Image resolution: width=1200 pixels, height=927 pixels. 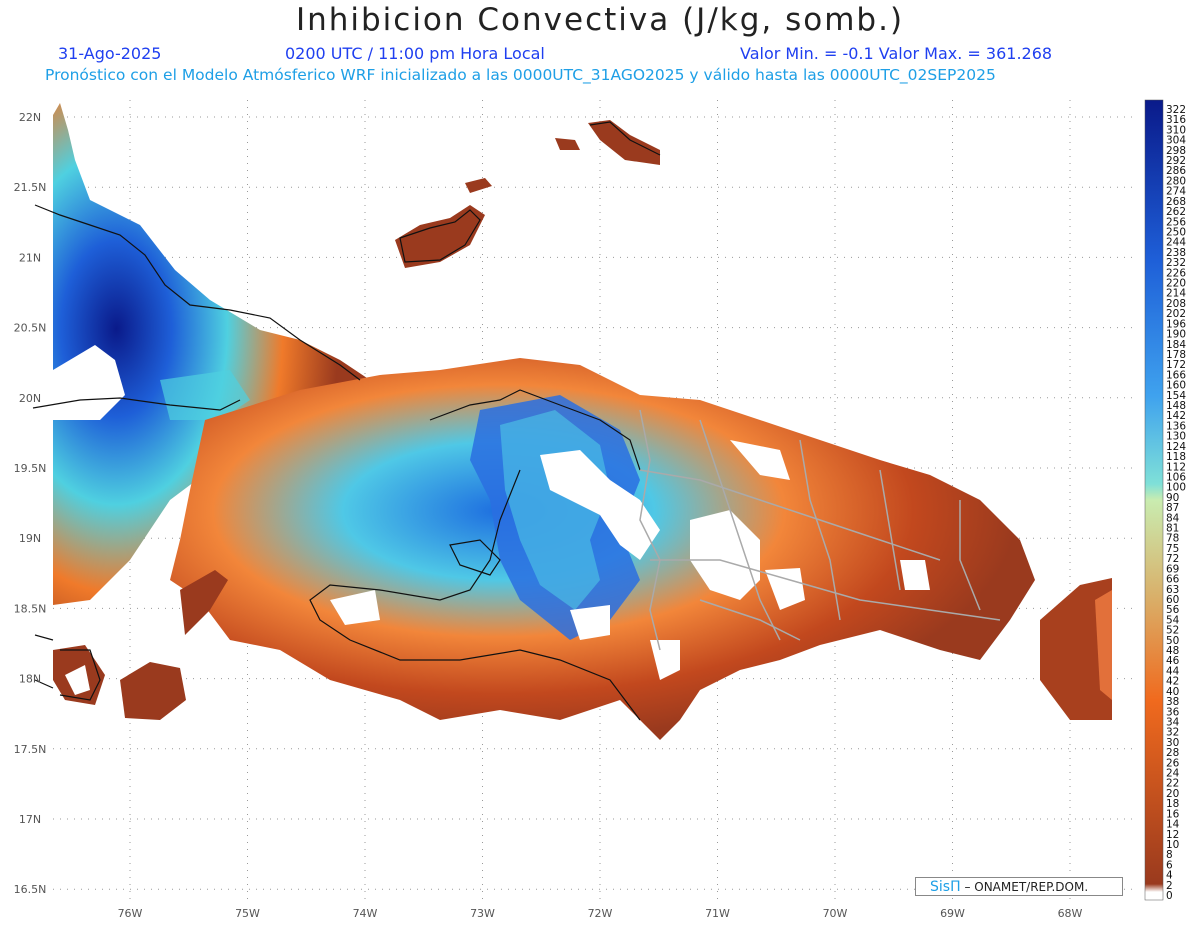 What do you see at coordinates (1176, 375) in the screenshot?
I see `colorbar-label: 166` at bounding box center [1176, 375].